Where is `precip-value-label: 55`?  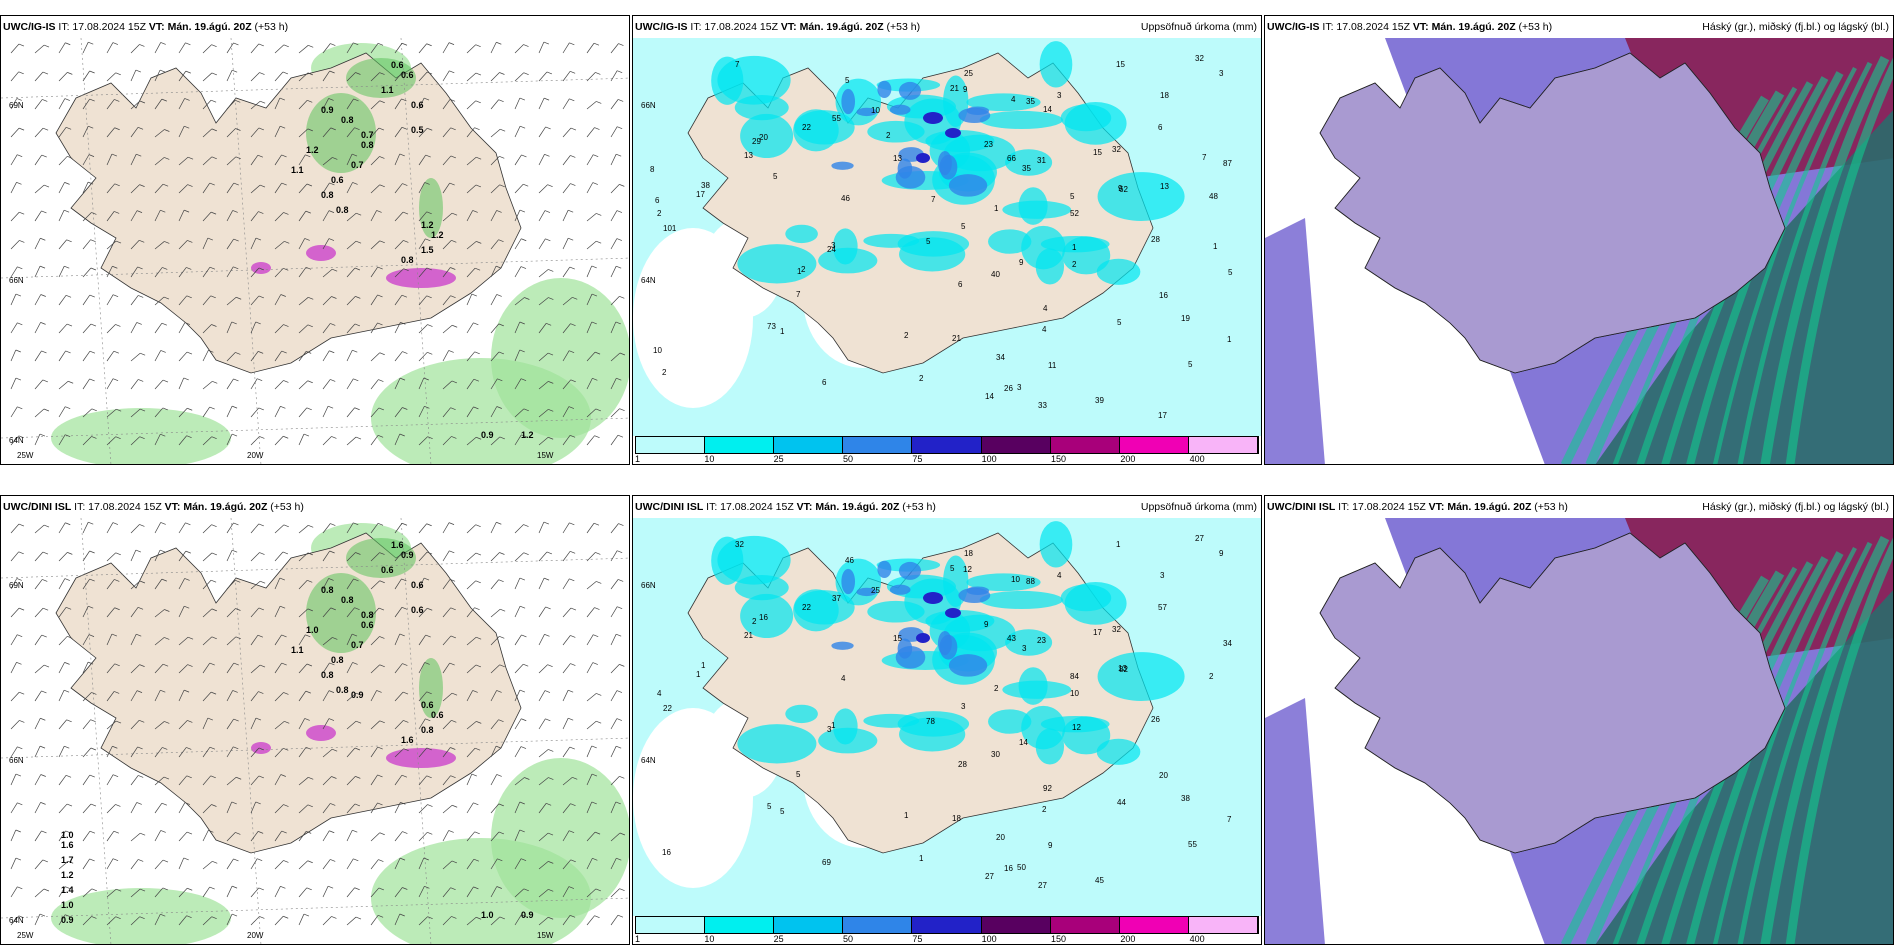
precip-value-label: 55 is located at coordinates (836, 118).